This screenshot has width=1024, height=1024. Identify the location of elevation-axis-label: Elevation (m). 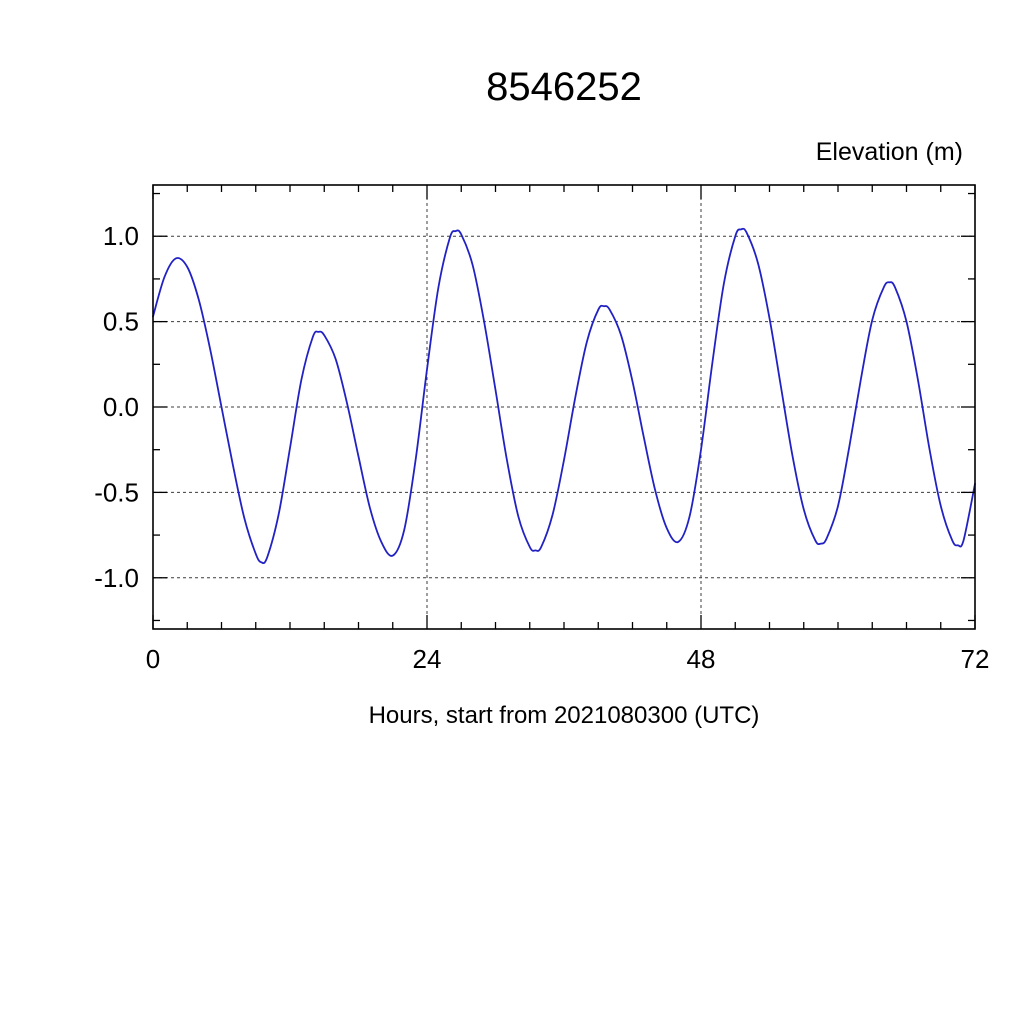
(889, 152).